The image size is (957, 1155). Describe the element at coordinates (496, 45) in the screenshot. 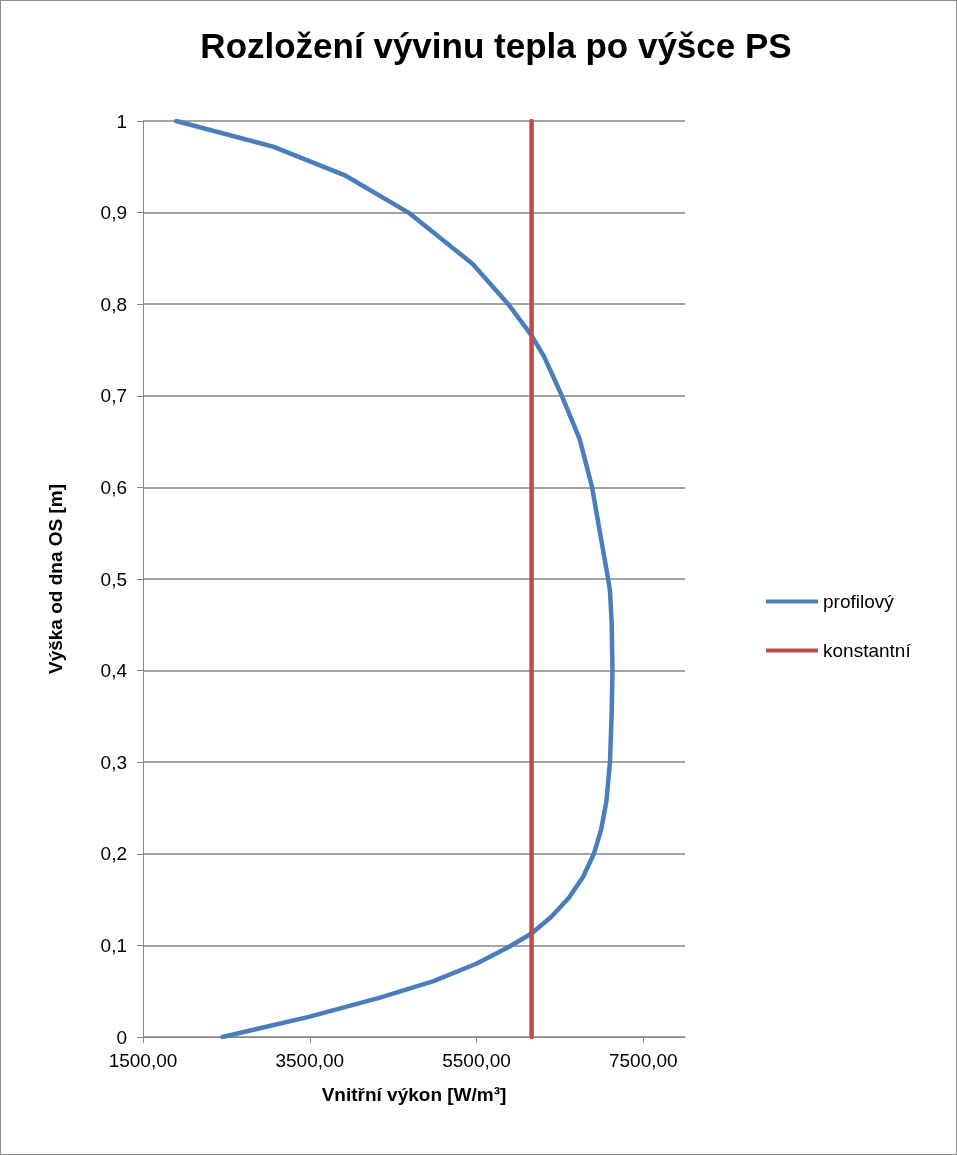

I see `chart-title: Rozložení vývinu tepla po výšce PS` at that location.